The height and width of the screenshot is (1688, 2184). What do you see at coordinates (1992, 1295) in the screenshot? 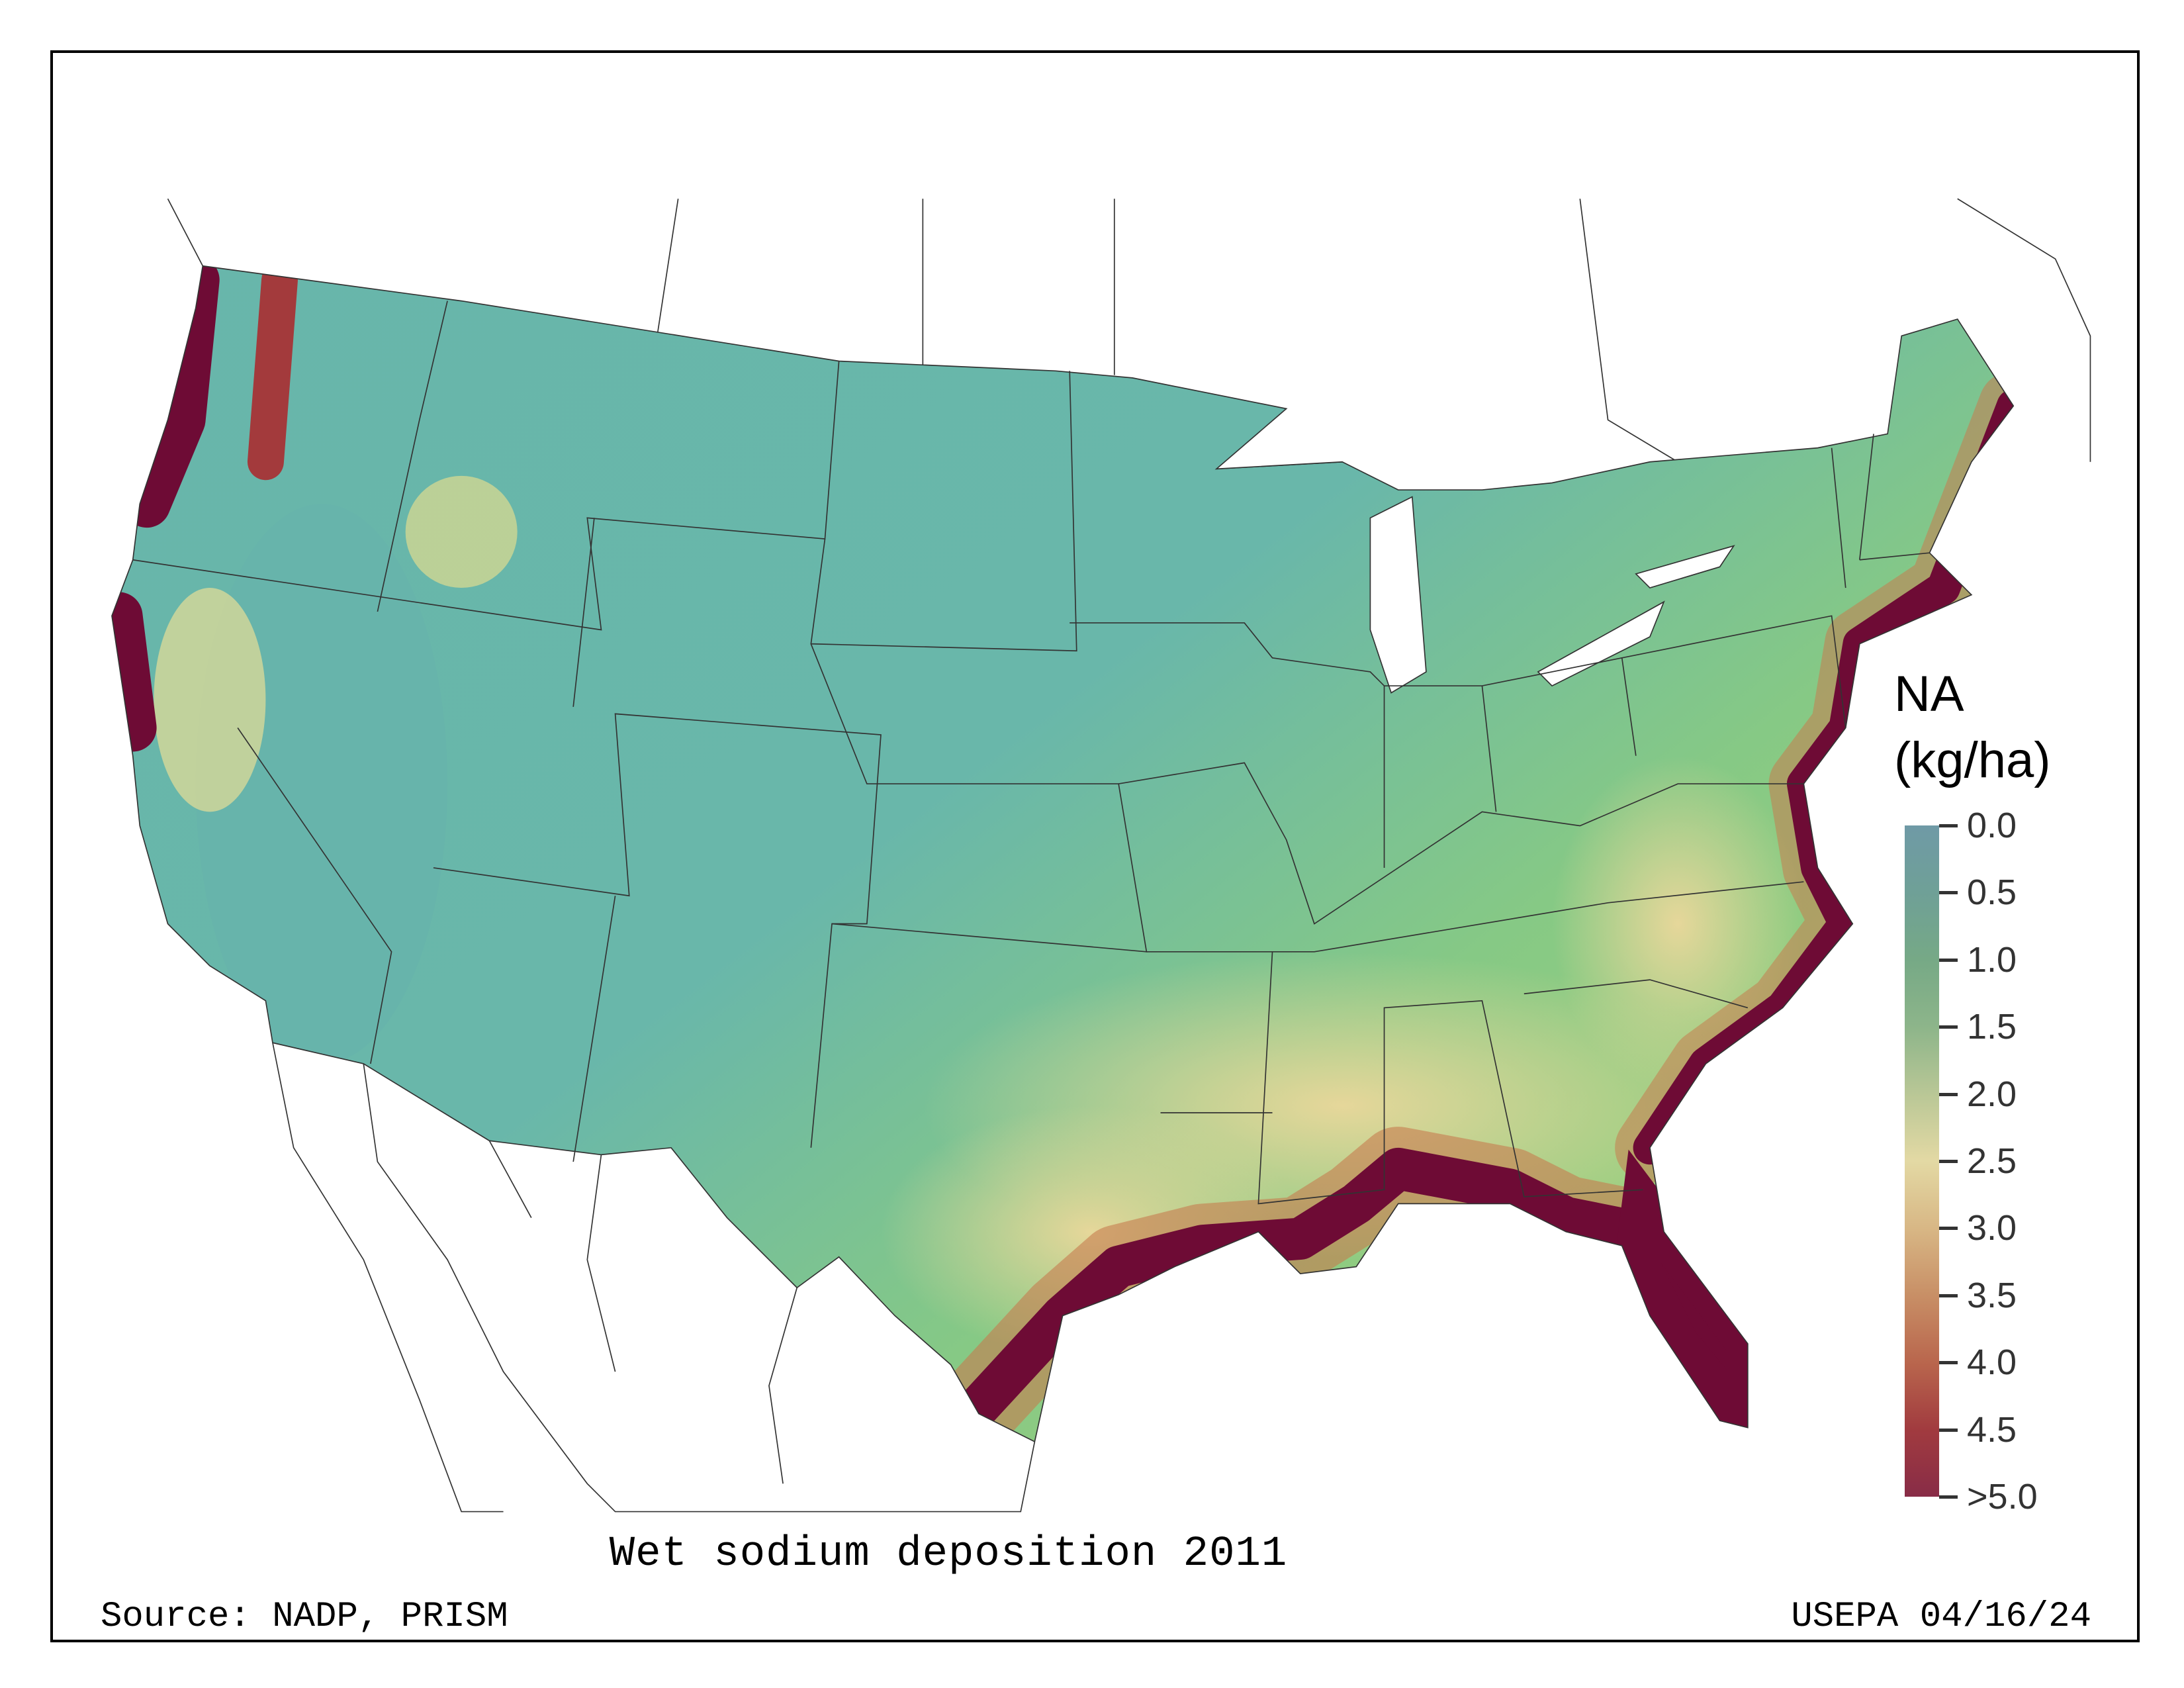
I see `legend-tick-label: 3.5` at bounding box center [1992, 1295].